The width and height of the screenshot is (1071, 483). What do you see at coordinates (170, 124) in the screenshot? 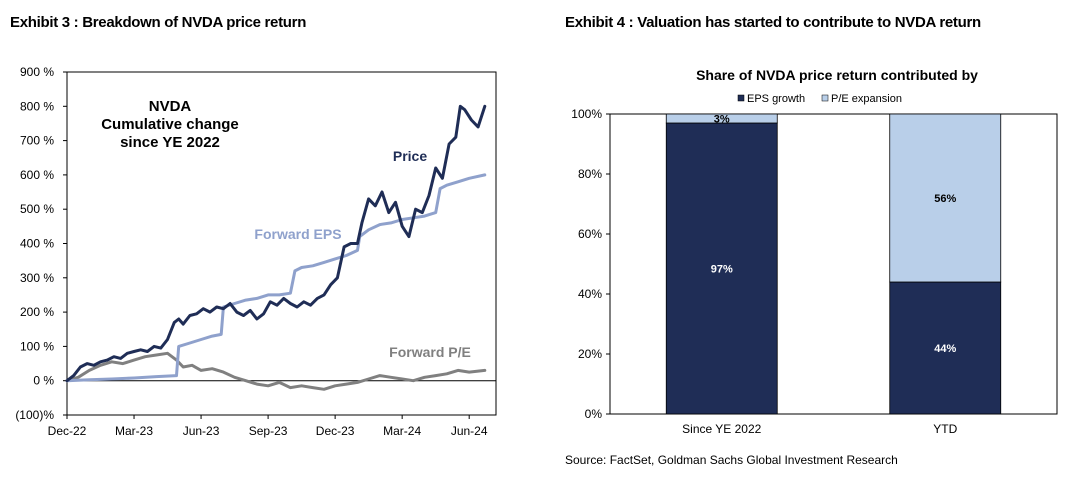
I see `chart-annotation-line: Cumulative change` at bounding box center [170, 124].